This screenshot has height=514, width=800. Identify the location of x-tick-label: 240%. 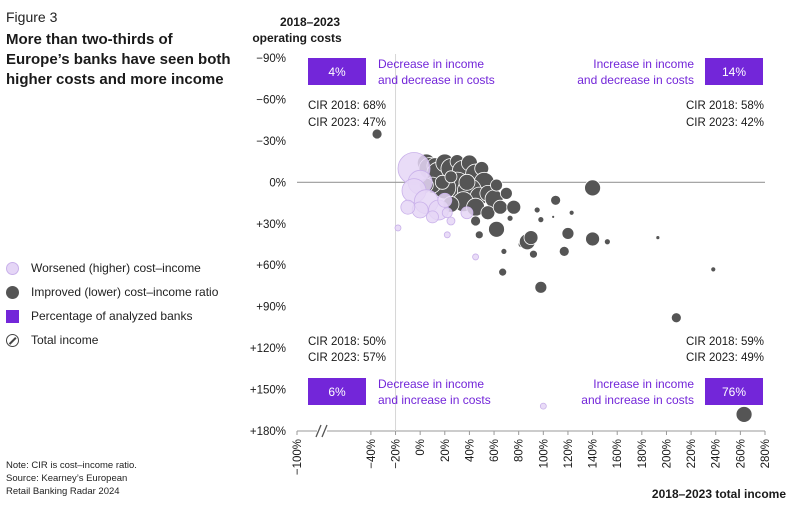
(717, 453).